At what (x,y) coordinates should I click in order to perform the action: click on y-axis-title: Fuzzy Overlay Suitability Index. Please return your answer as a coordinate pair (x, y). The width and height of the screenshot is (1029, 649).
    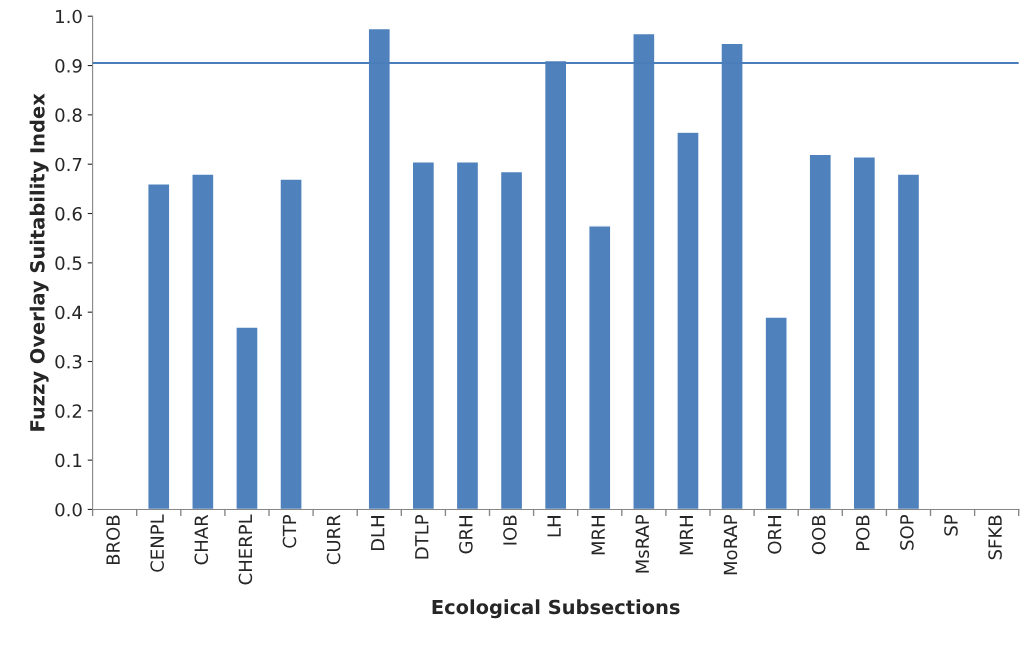
    Looking at the image, I should click on (39, 262).